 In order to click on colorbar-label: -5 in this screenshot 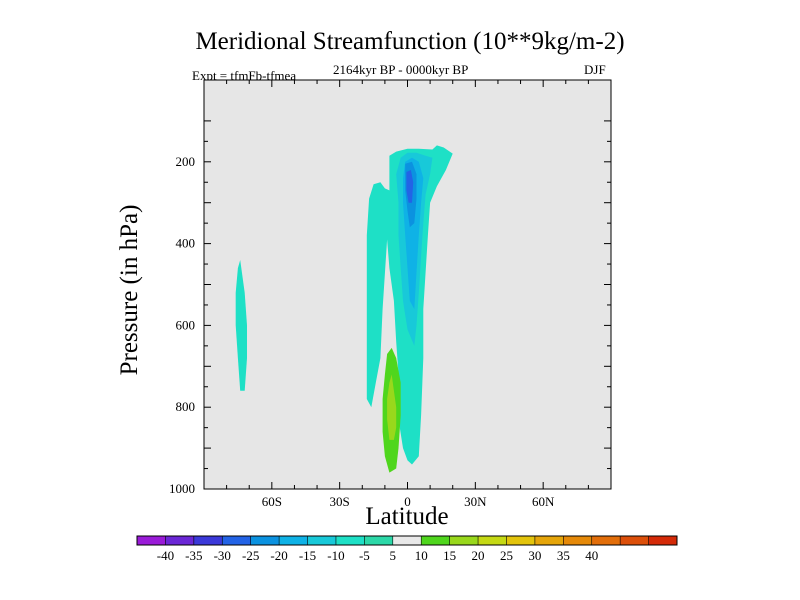, I will do `click(364, 555)`.